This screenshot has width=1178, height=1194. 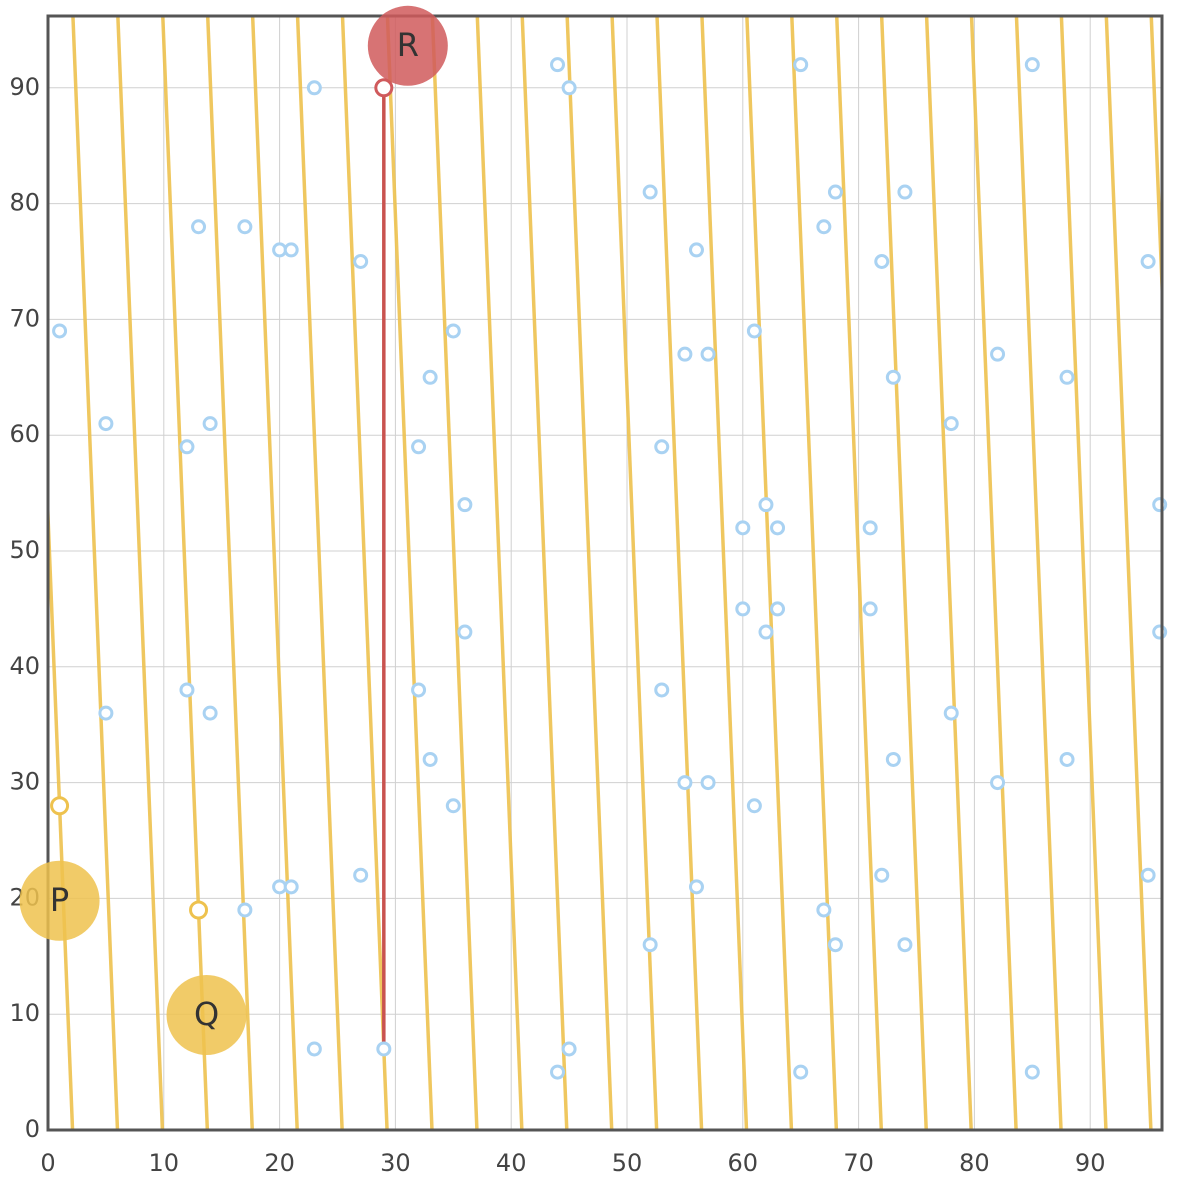 I want to click on y-tick-label: 40, so click(x=24, y=666).